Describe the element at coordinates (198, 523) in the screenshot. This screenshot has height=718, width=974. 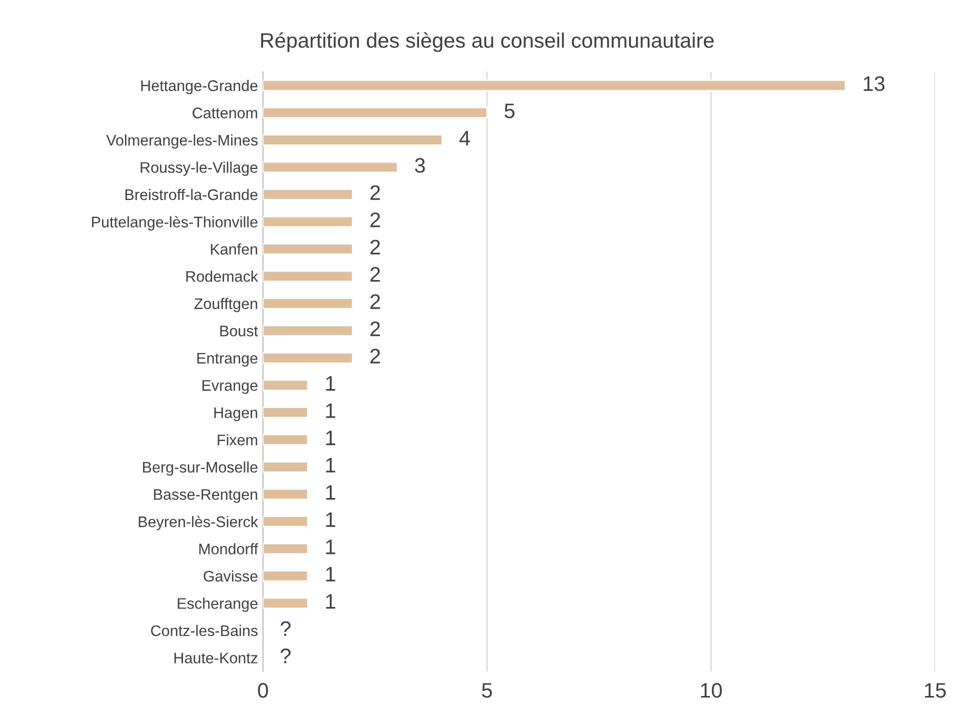
I see `y-tick-label: Beyren-lès-Sierck` at that location.